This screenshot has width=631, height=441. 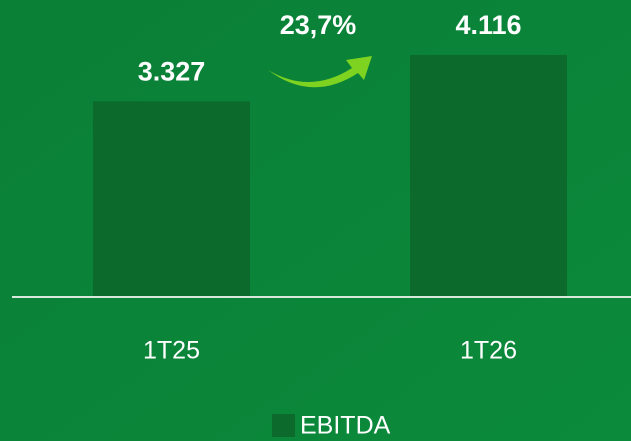 I want to click on legend-swatch, so click(x=283, y=425).